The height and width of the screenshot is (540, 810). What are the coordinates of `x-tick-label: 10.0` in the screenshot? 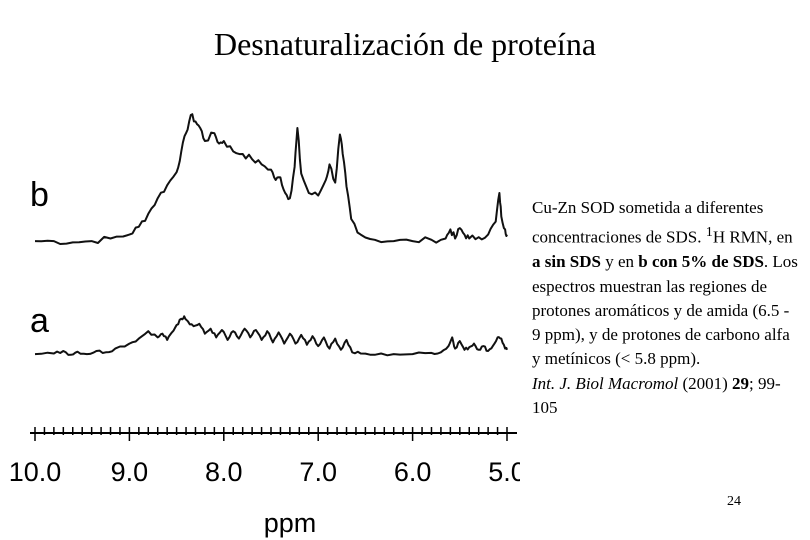 It's located at (35, 472).